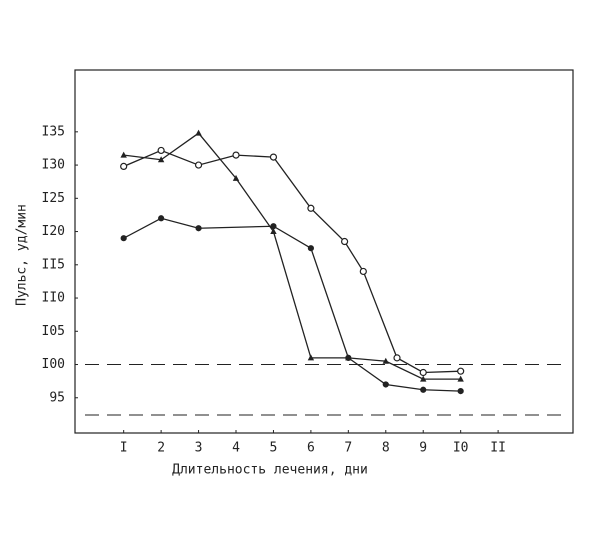  What do you see at coordinates (423, 448) in the screenshot?
I see `x-tick-label: 9` at bounding box center [423, 448].